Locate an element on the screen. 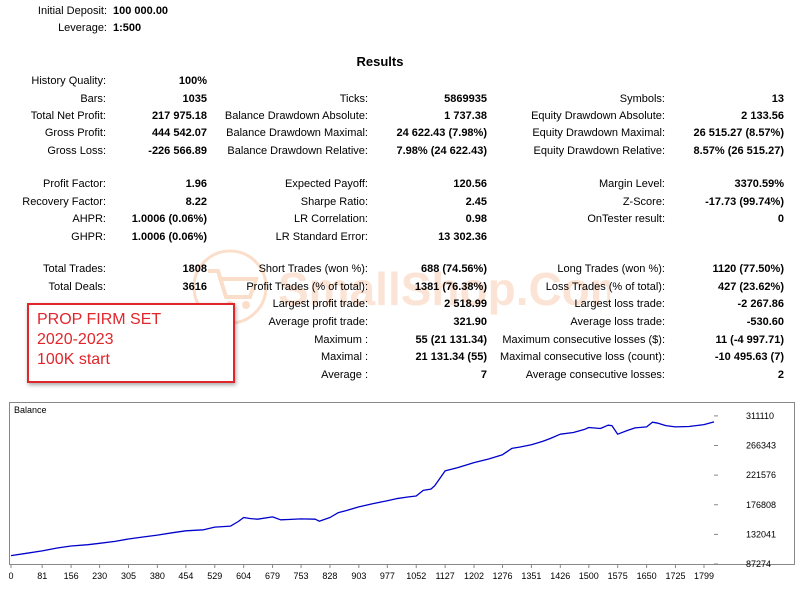 The height and width of the screenshot is (600, 799). col2-value-7: 13 302.36 is located at coordinates (462, 237).